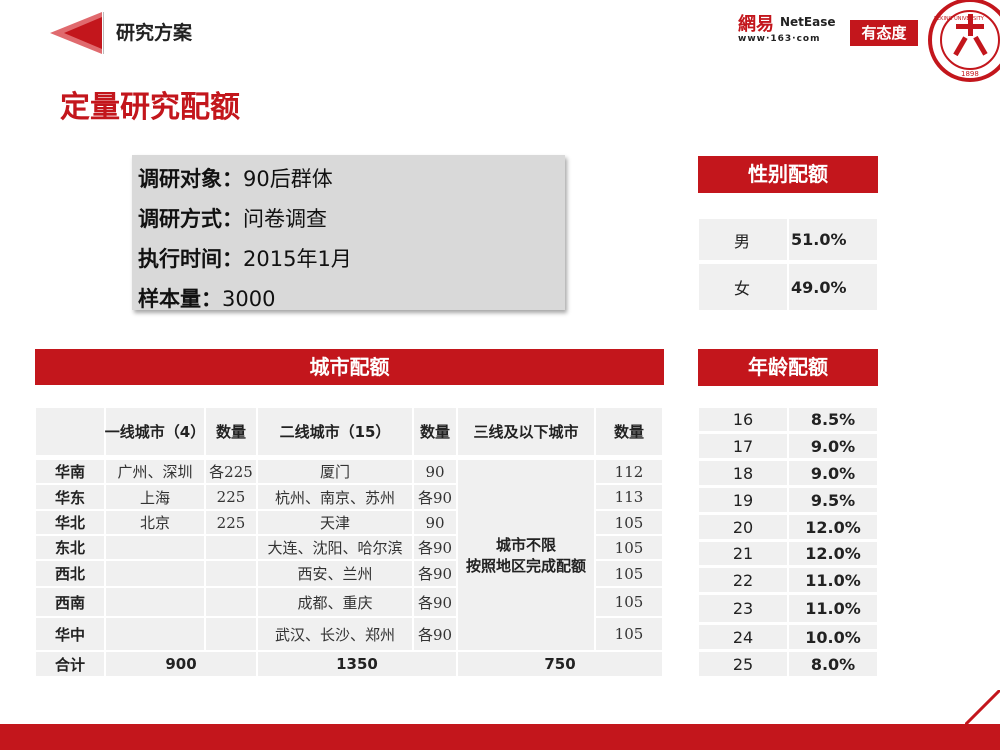  Describe the element at coordinates (884, 33) in the screenshot. I see `youtai-logo: 有态度` at that location.